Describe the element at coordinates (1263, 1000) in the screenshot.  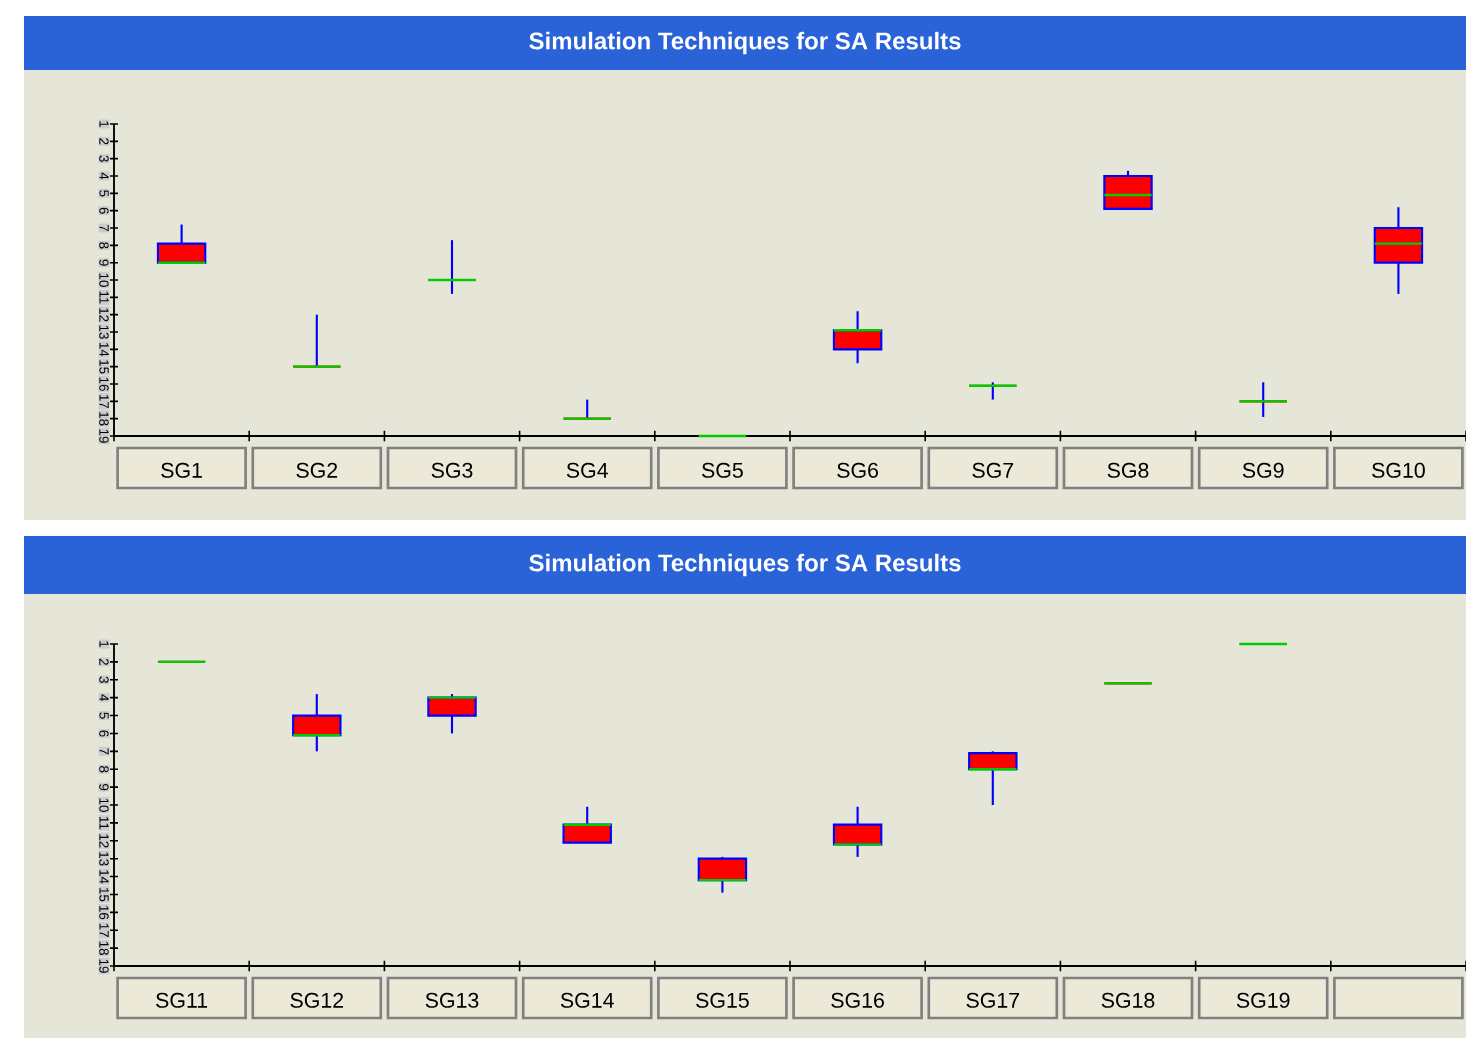
I see `x-tick-label: SG19` at that location.